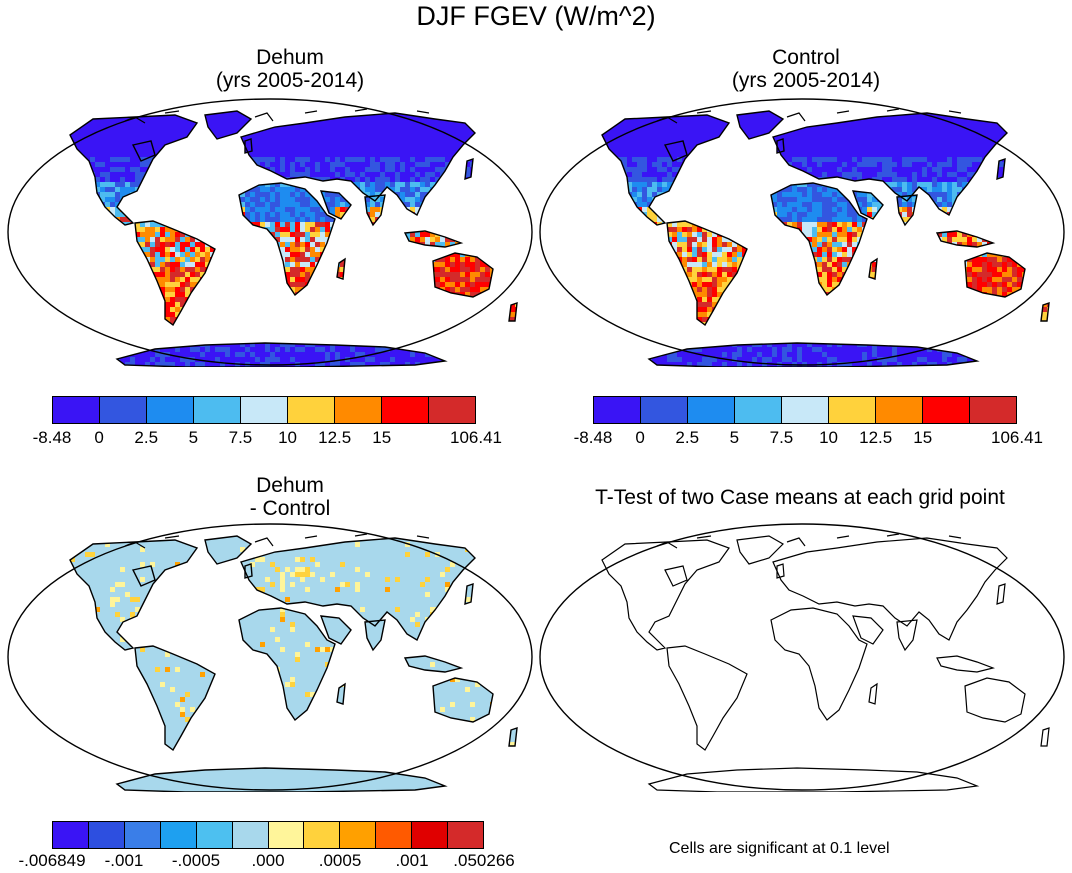  What do you see at coordinates (536, 16) in the screenshot?
I see `figure-title: DJF FGEV (W/m^2)` at bounding box center [536, 16].